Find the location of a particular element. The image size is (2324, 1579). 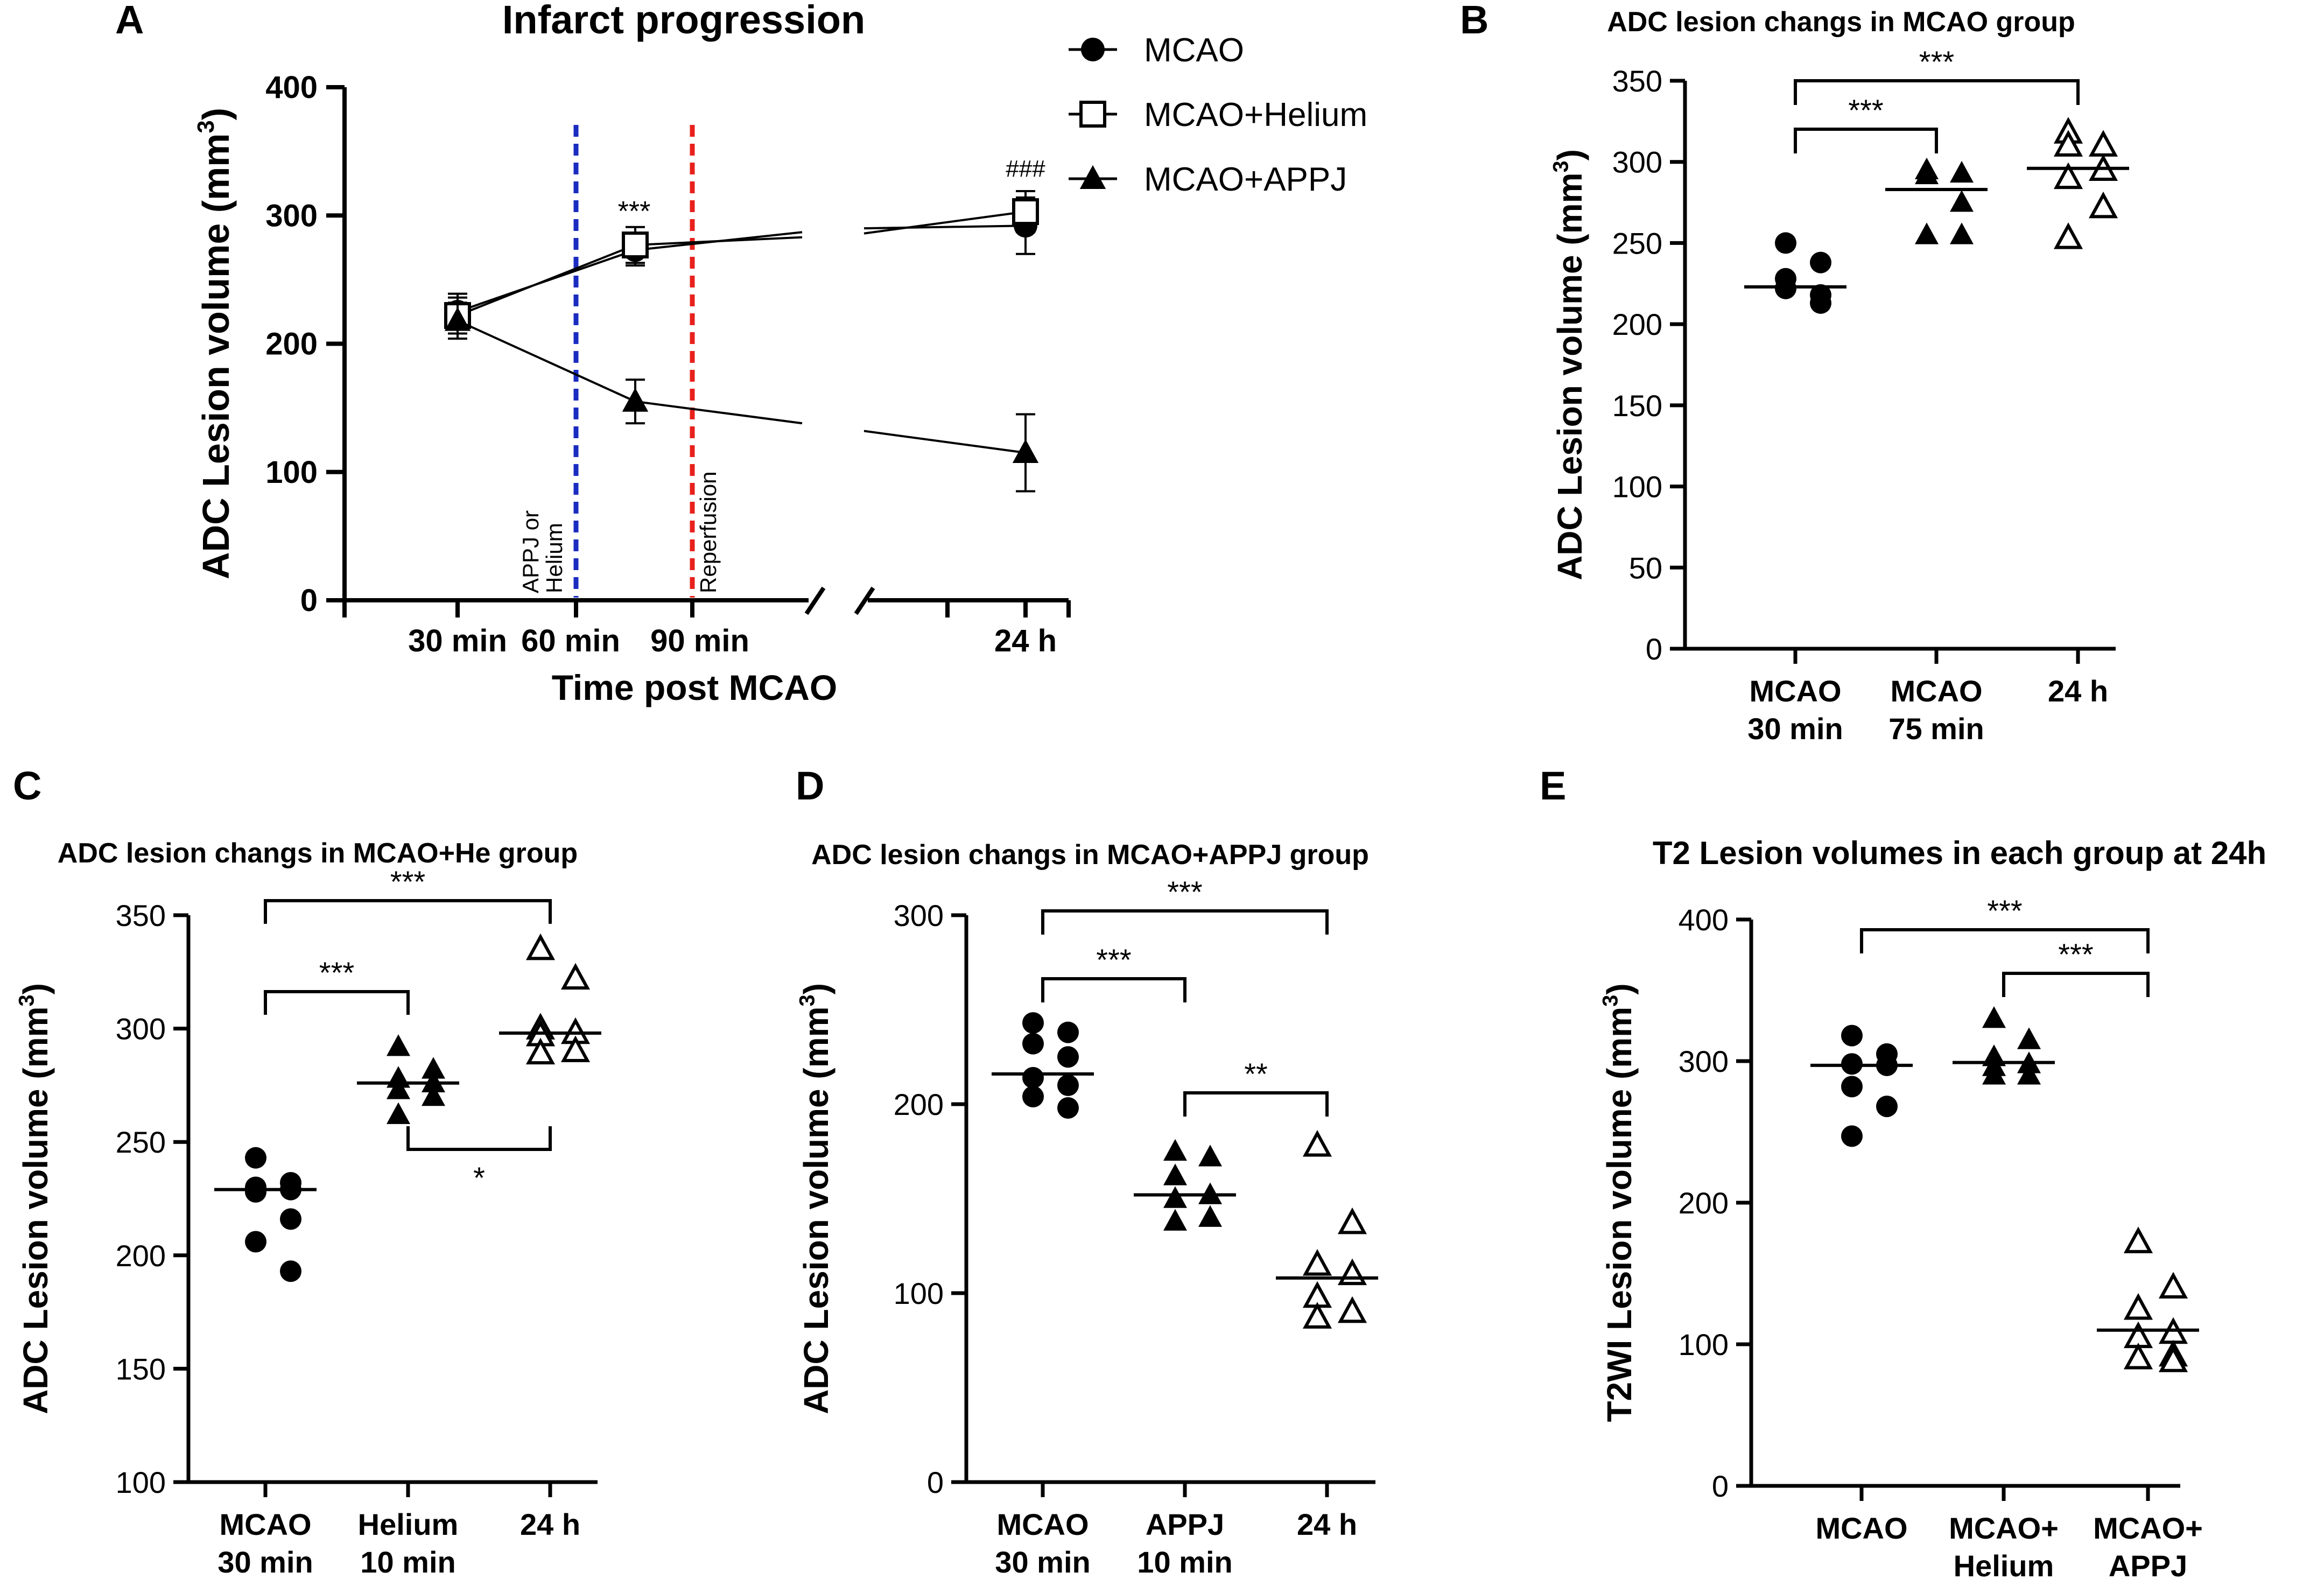

x-tick-label: 90 min is located at coordinates (699, 640).